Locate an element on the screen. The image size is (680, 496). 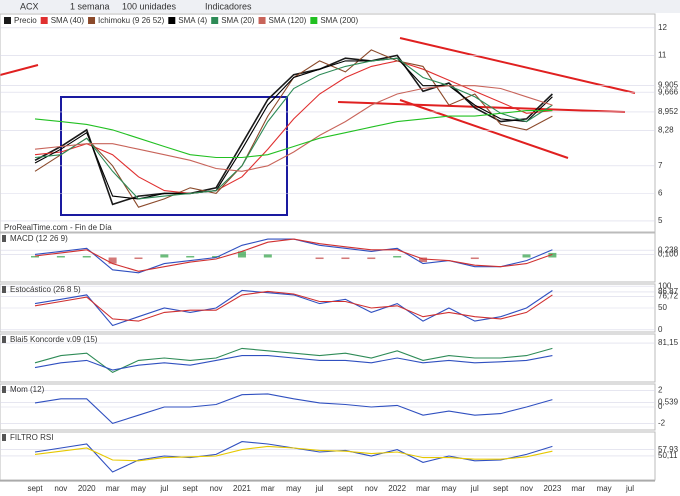
x-tick-label: 2020 is located at coordinates (87, 488).